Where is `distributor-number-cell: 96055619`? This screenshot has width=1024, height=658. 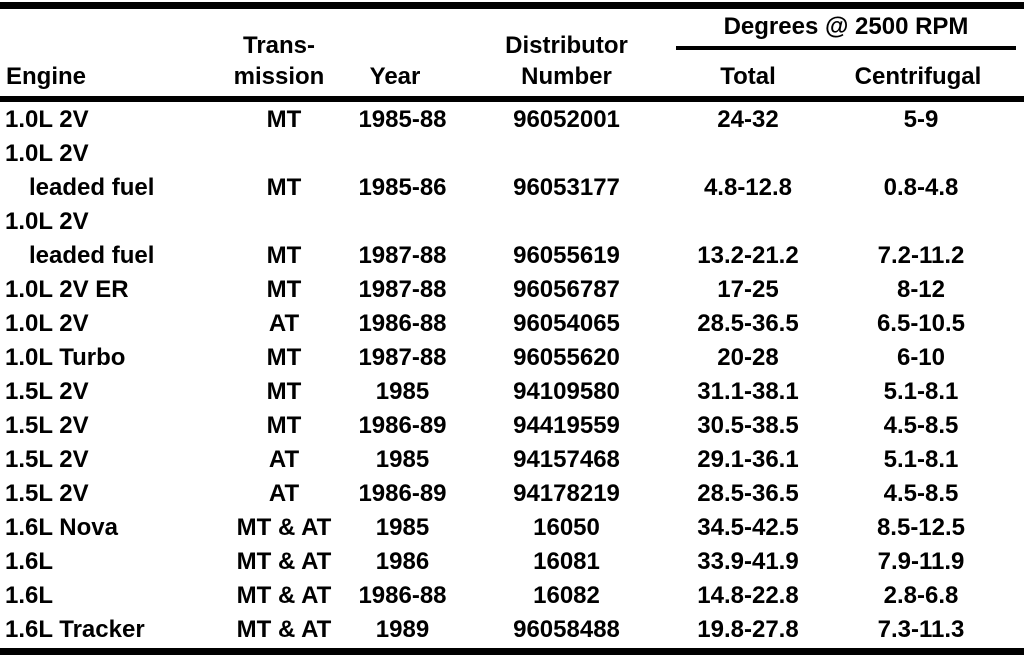
distributor-number-cell: 96055619 is located at coordinates (566, 255).